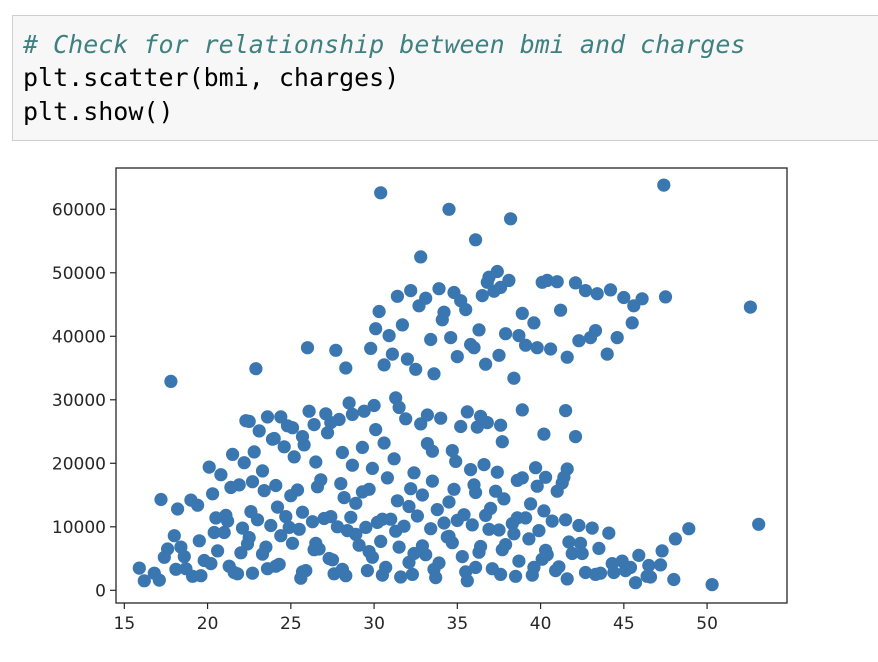 The height and width of the screenshot is (662, 878). What do you see at coordinates (79, 210) in the screenshot?
I see `y-tick-label: 60000` at bounding box center [79, 210].